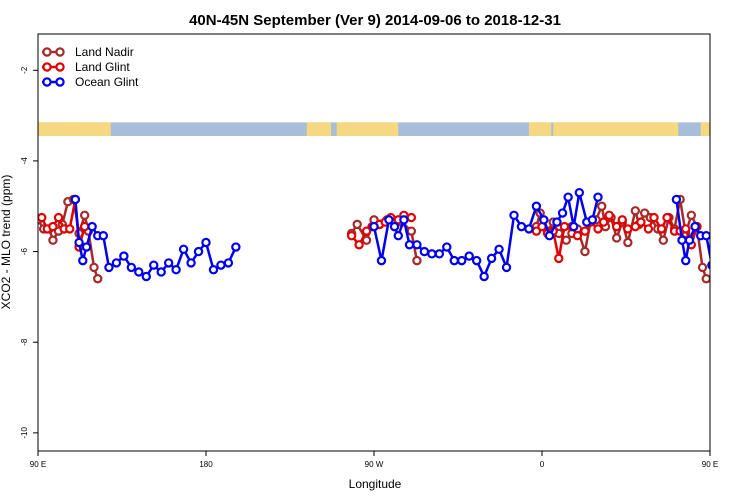 This screenshot has height=500, width=750. Describe the element at coordinates (206, 464) in the screenshot. I see `x-tick-label: 180` at that location.